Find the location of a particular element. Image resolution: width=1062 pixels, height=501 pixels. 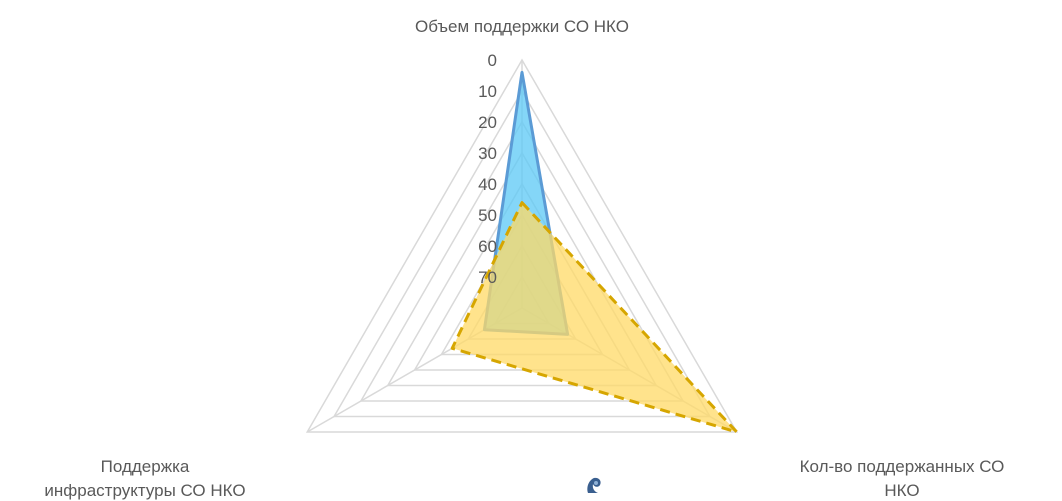

r-tick-label: 20 is located at coordinates (487, 122).